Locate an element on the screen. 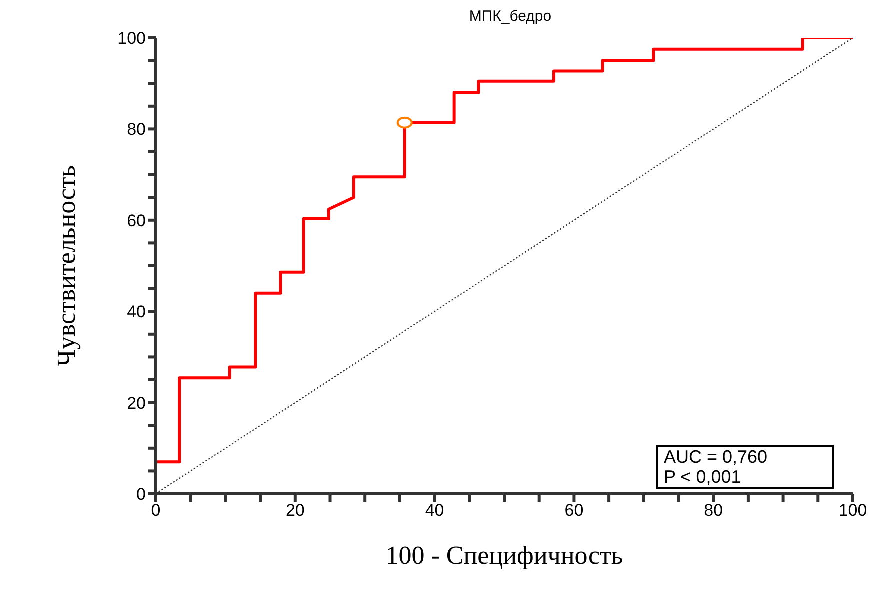  annotation: P < 0,001 is located at coordinates (703, 477).